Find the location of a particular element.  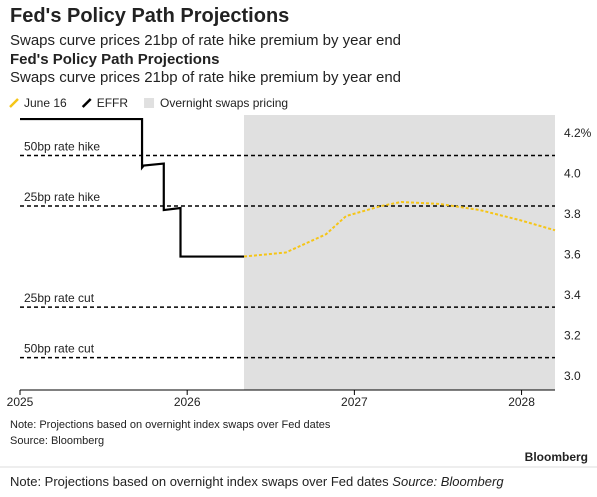

series-line is located at coordinates (132, 187).